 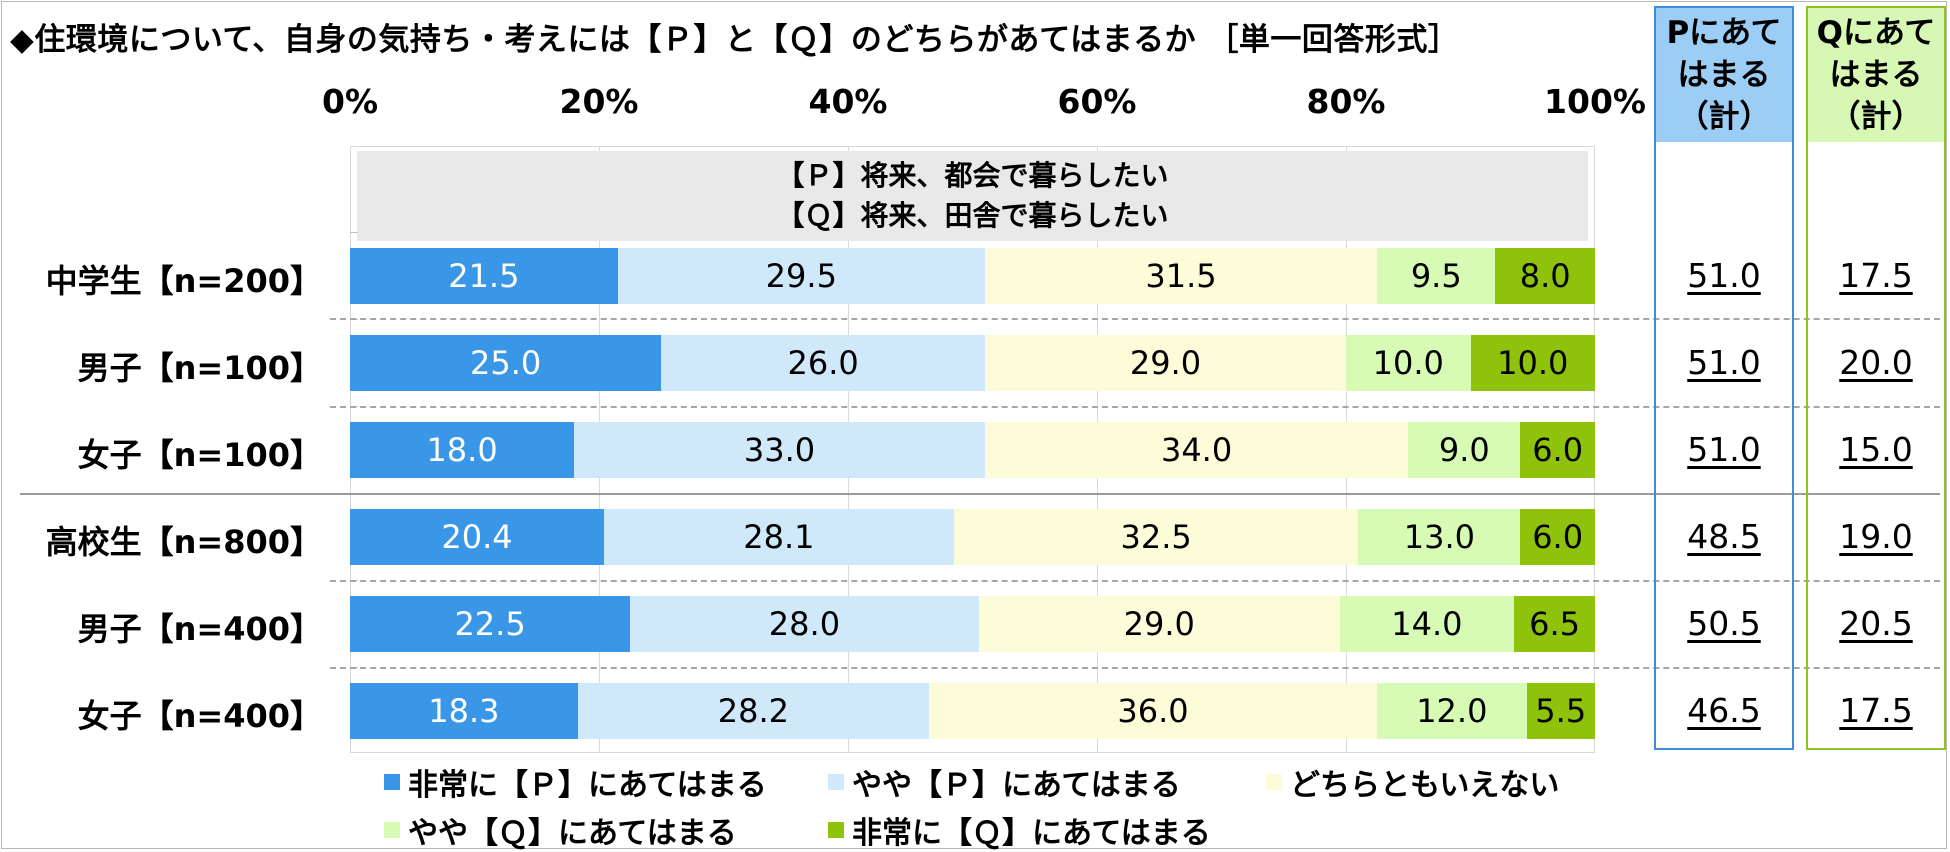 What do you see at coordinates (804, 624) in the screenshot?
I see `bar-segment: 28.0` at bounding box center [804, 624].